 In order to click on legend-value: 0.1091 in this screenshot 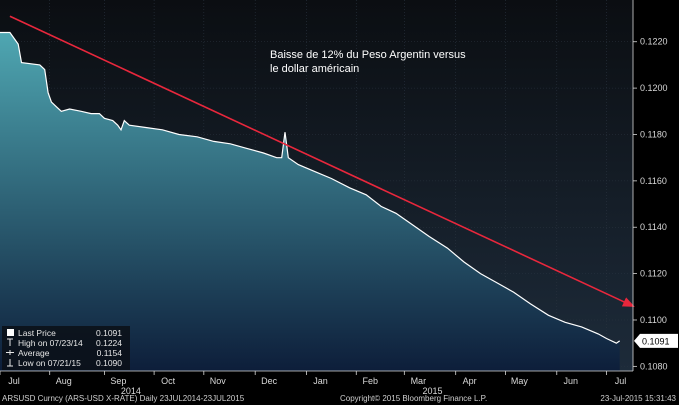, I will do `click(109, 333)`.